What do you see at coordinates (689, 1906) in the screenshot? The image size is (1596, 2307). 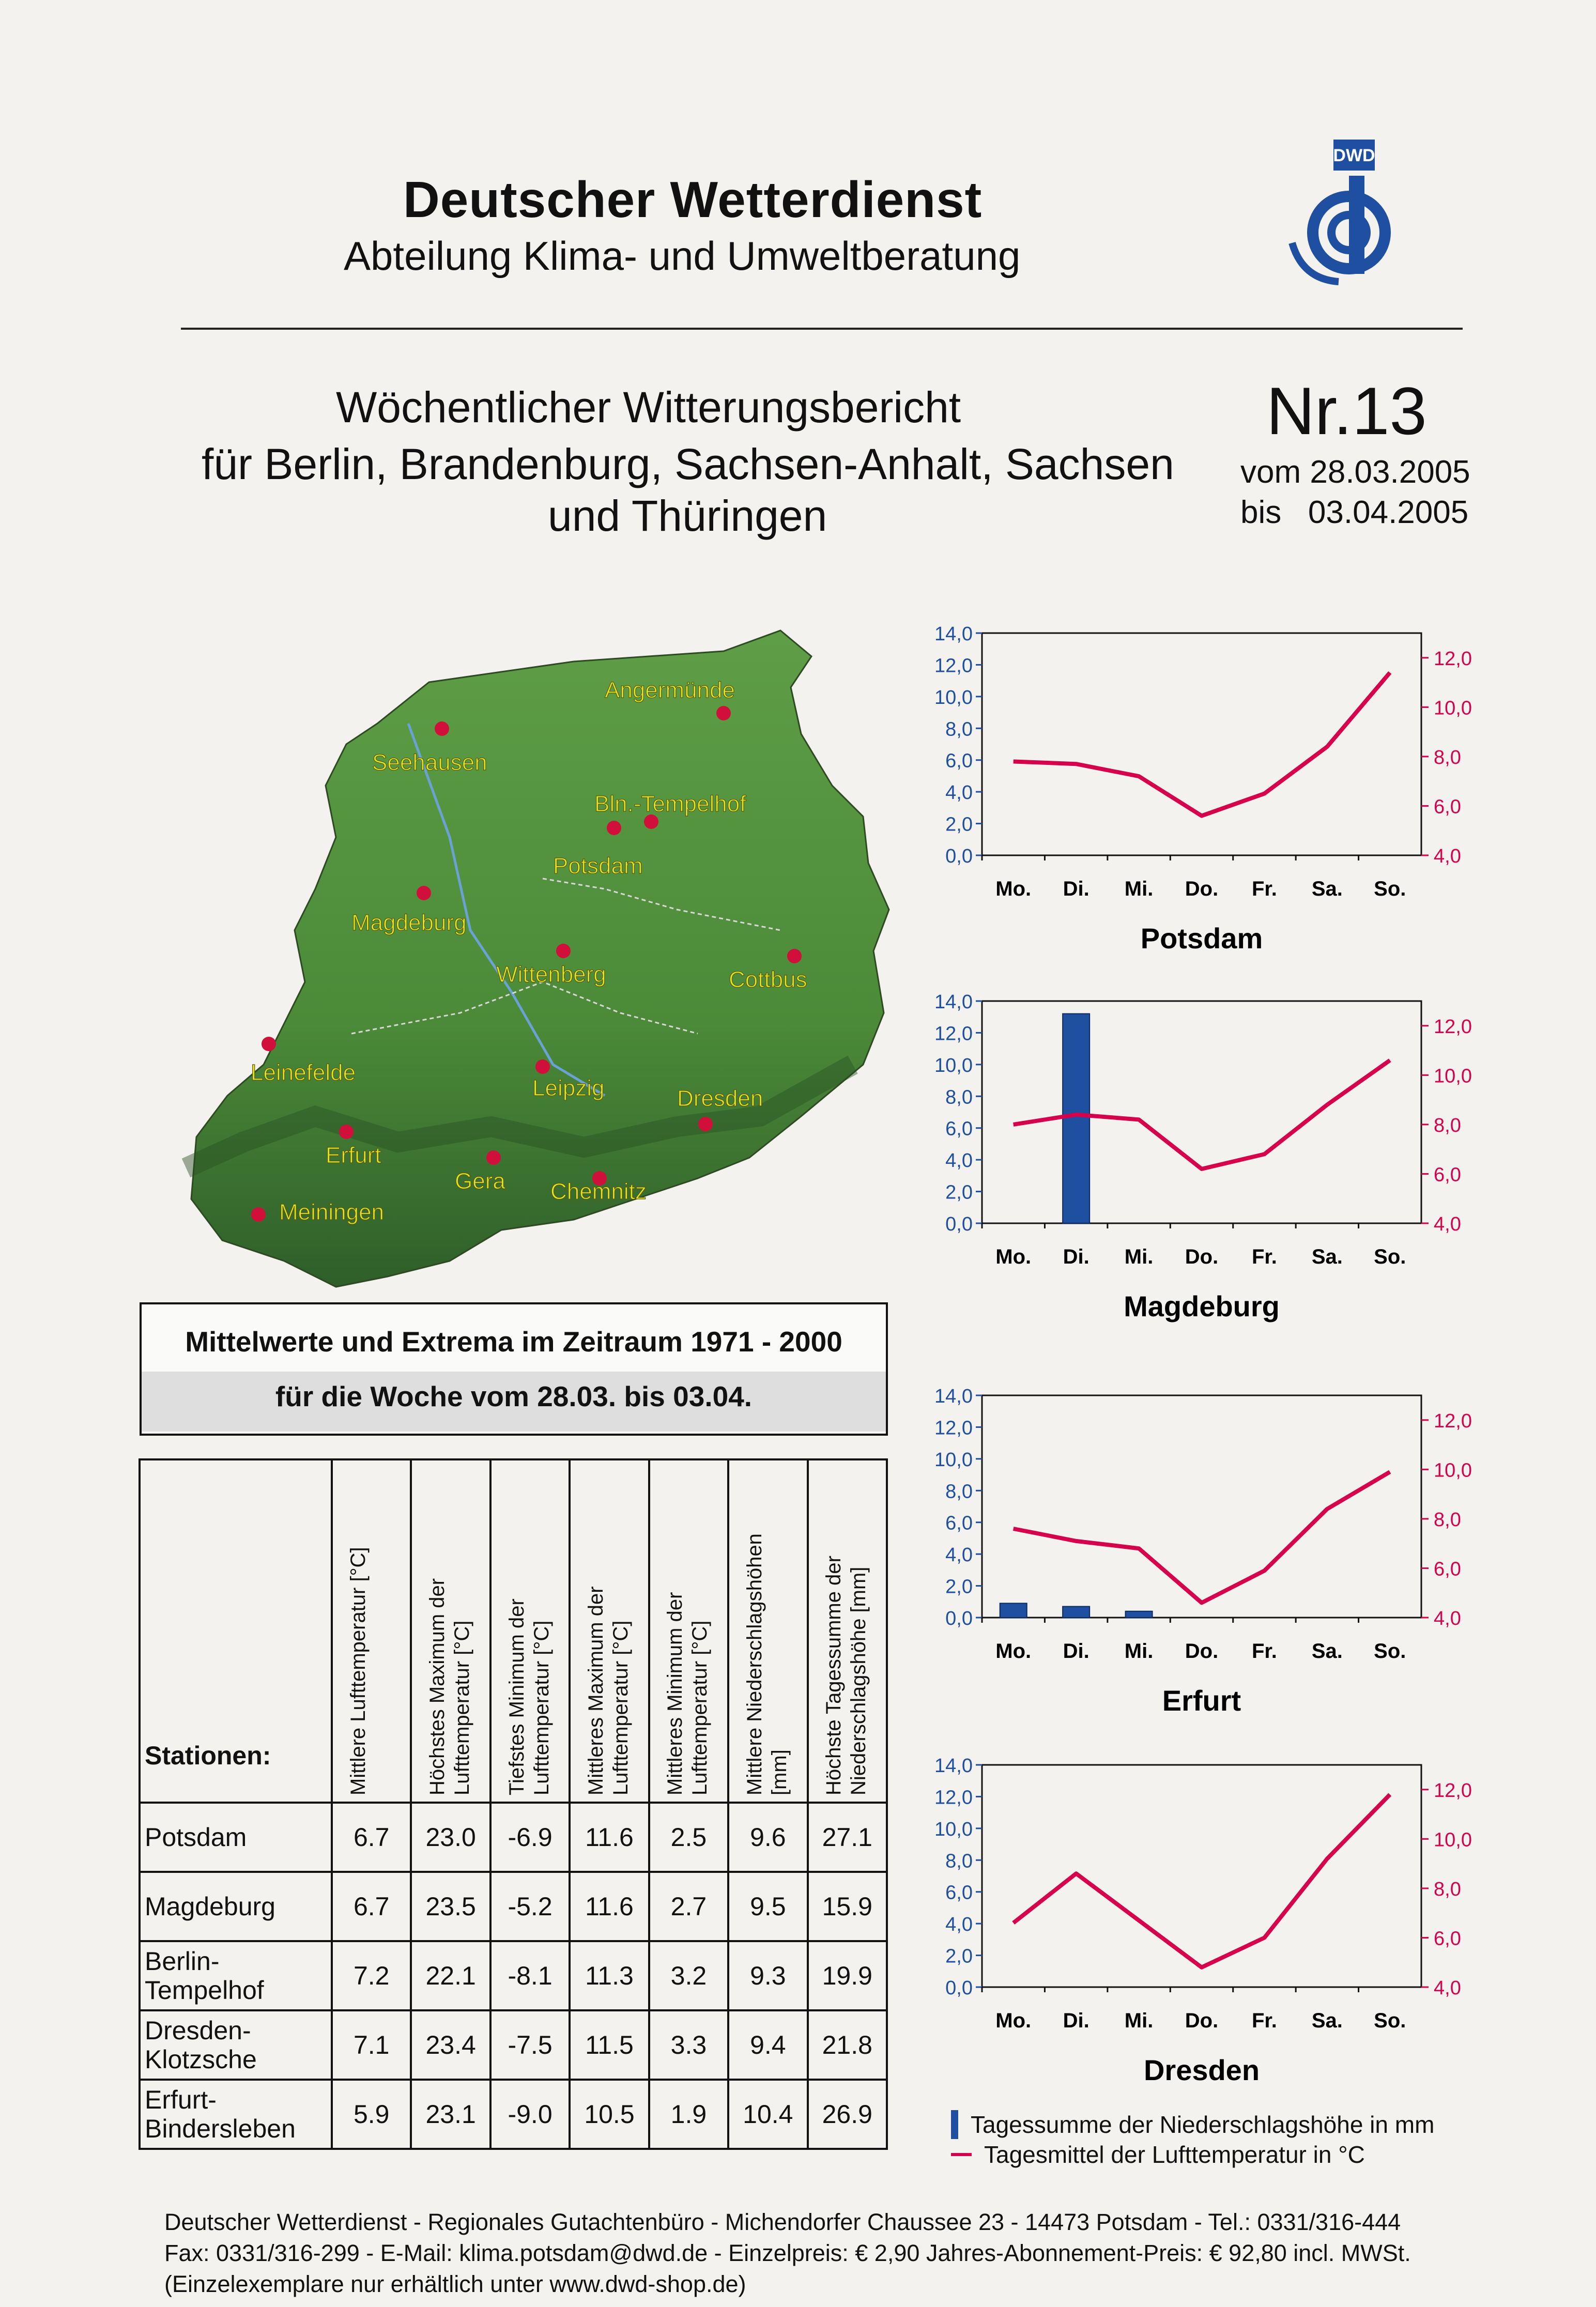 I see `table-cell: 2.7` at bounding box center [689, 1906].